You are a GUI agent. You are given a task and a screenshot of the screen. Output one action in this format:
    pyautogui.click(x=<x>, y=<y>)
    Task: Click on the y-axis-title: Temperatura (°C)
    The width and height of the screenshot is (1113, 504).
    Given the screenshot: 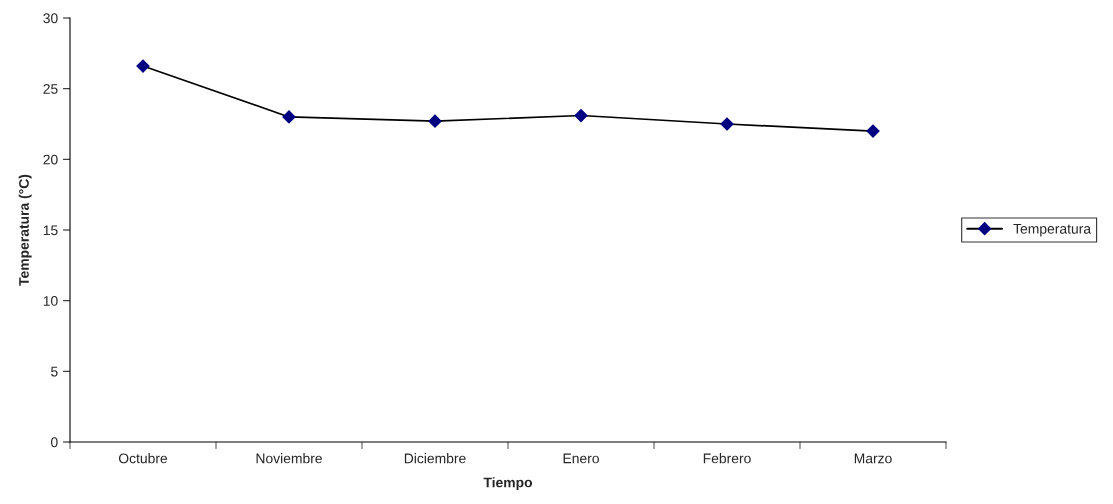 What is the action you would take?
    pyautogui.click(x=25, y=230)
    